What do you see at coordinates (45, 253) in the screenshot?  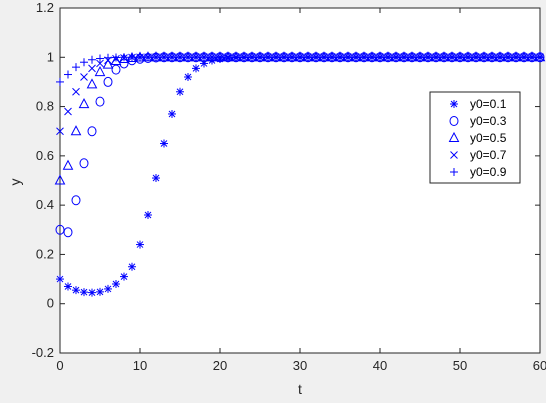 I see `y-tick-label: 0.2` at bounding box center [45, 253].